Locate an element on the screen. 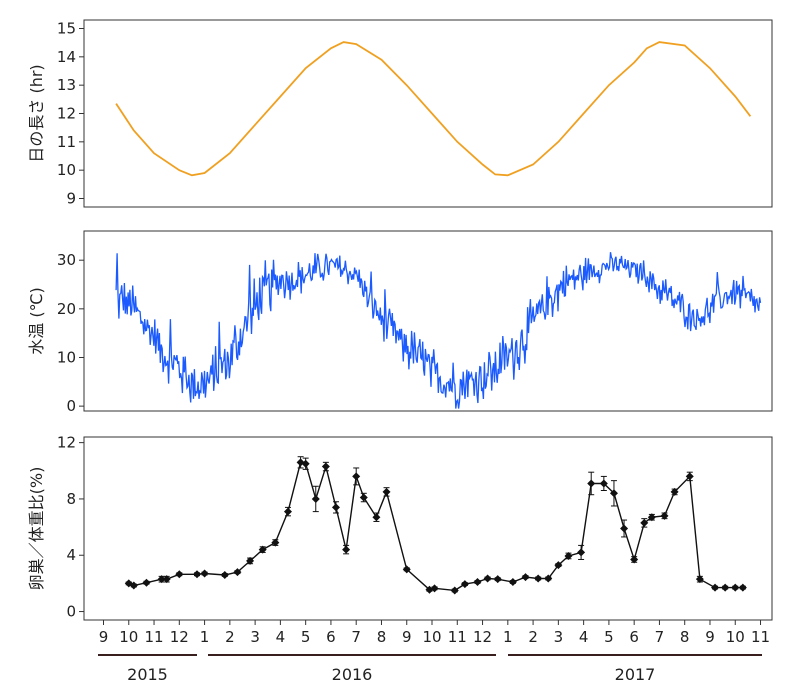 The width and height of the screenshot is (800, 696). daylength-ylabel: 日の長さ (hr) is located at coordinates (36, 113).